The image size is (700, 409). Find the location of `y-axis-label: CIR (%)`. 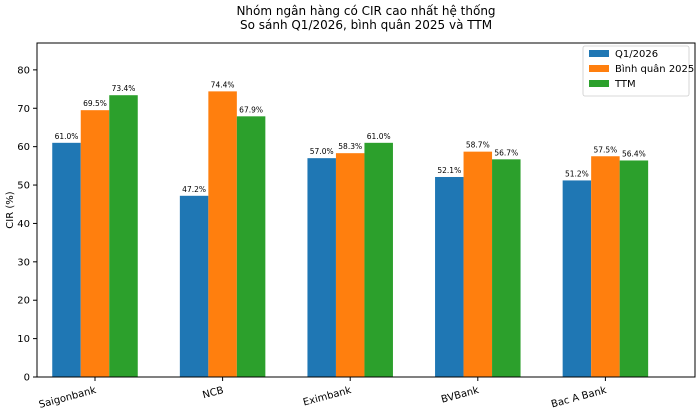

y-axis-label: CIR (%) is located at coordinates (10, 209).